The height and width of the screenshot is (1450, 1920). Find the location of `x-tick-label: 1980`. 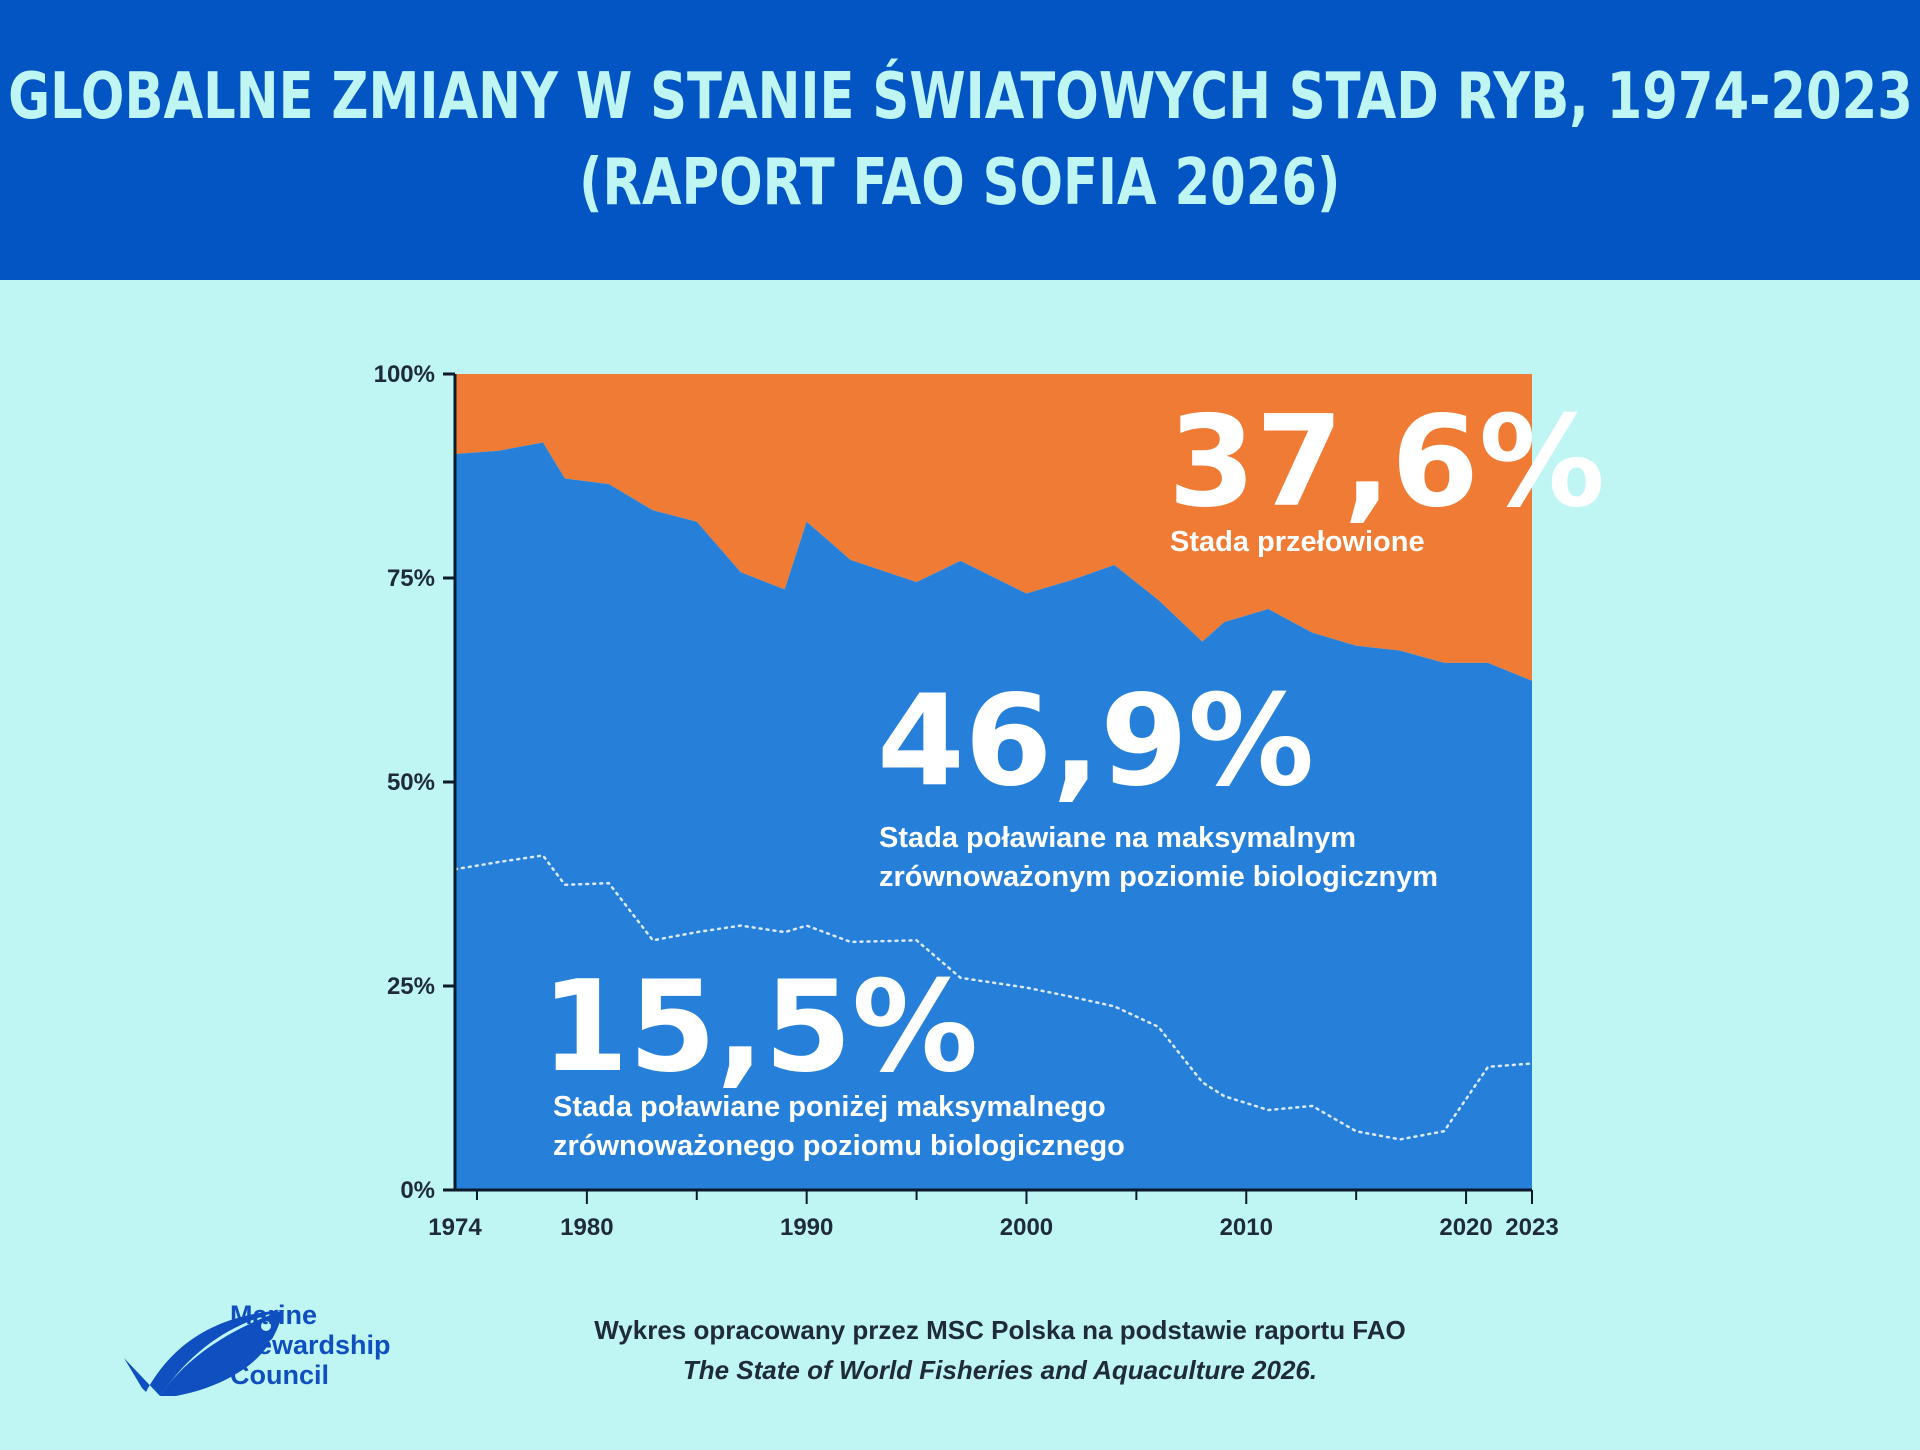

x-tick-label: 1980 is located at coordinates (586, 1227).